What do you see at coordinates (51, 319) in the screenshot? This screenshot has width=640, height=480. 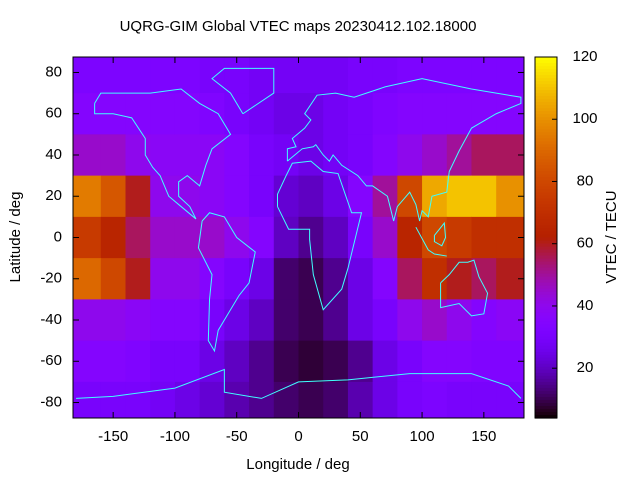 I see `y-tick-label: -40` at bounding box center [51, 319].